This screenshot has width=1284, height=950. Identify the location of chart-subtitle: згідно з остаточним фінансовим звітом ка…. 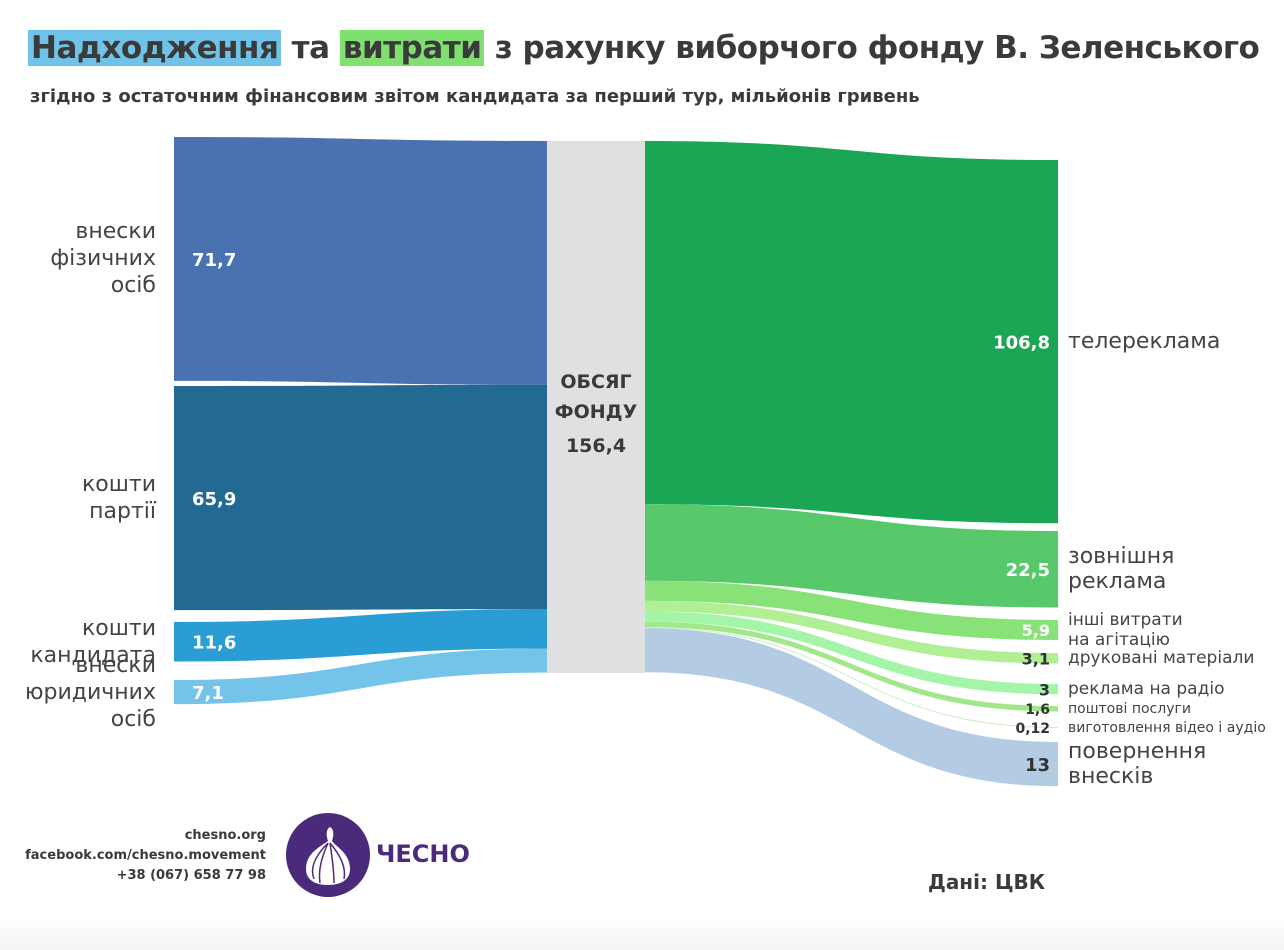
(475, 96).